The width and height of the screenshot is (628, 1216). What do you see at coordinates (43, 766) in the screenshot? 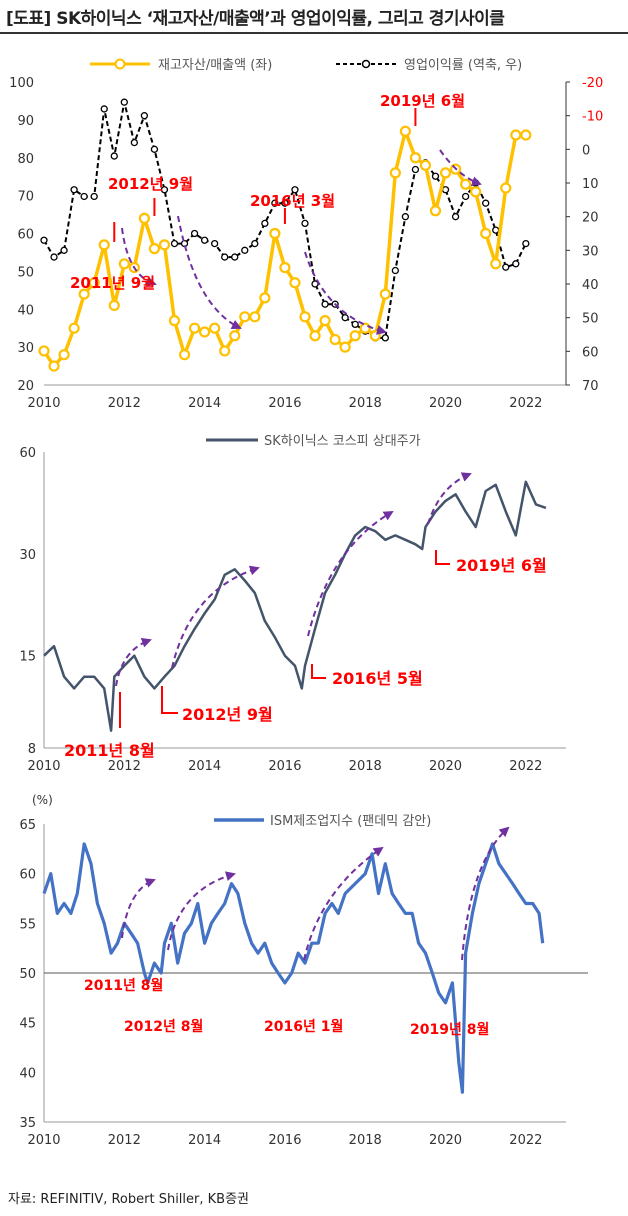
I see `x-tick-label: 2010` at bounding box center [43, 766].